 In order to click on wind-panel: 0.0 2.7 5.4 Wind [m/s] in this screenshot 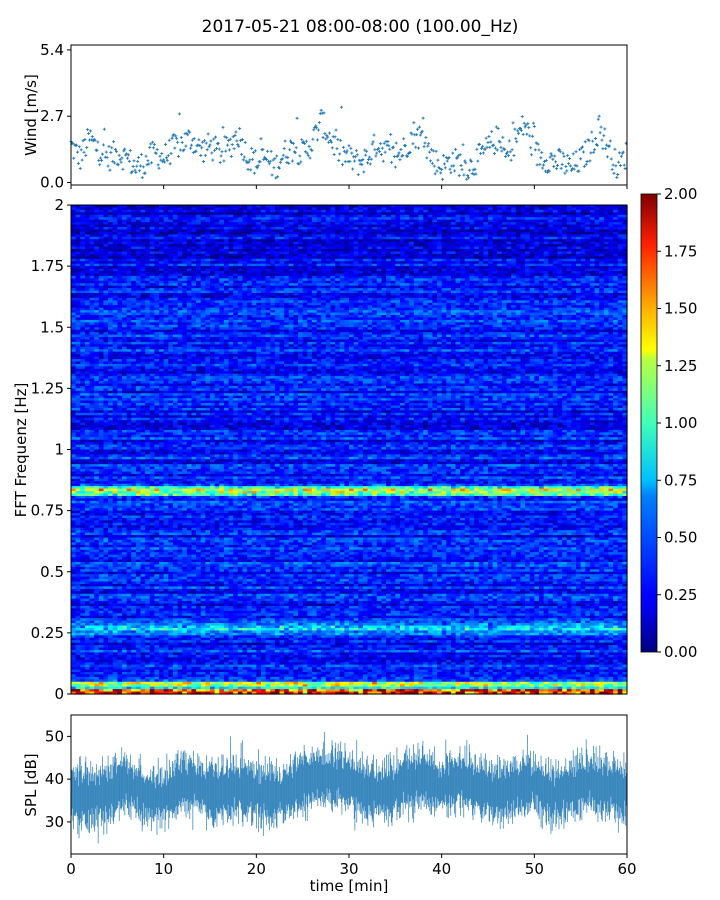, I will do `click(325, 116)`.